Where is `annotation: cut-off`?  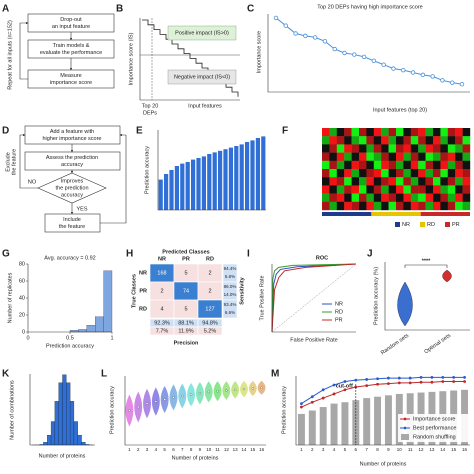
annotation: cut-off is located at coordinates (344, 386).